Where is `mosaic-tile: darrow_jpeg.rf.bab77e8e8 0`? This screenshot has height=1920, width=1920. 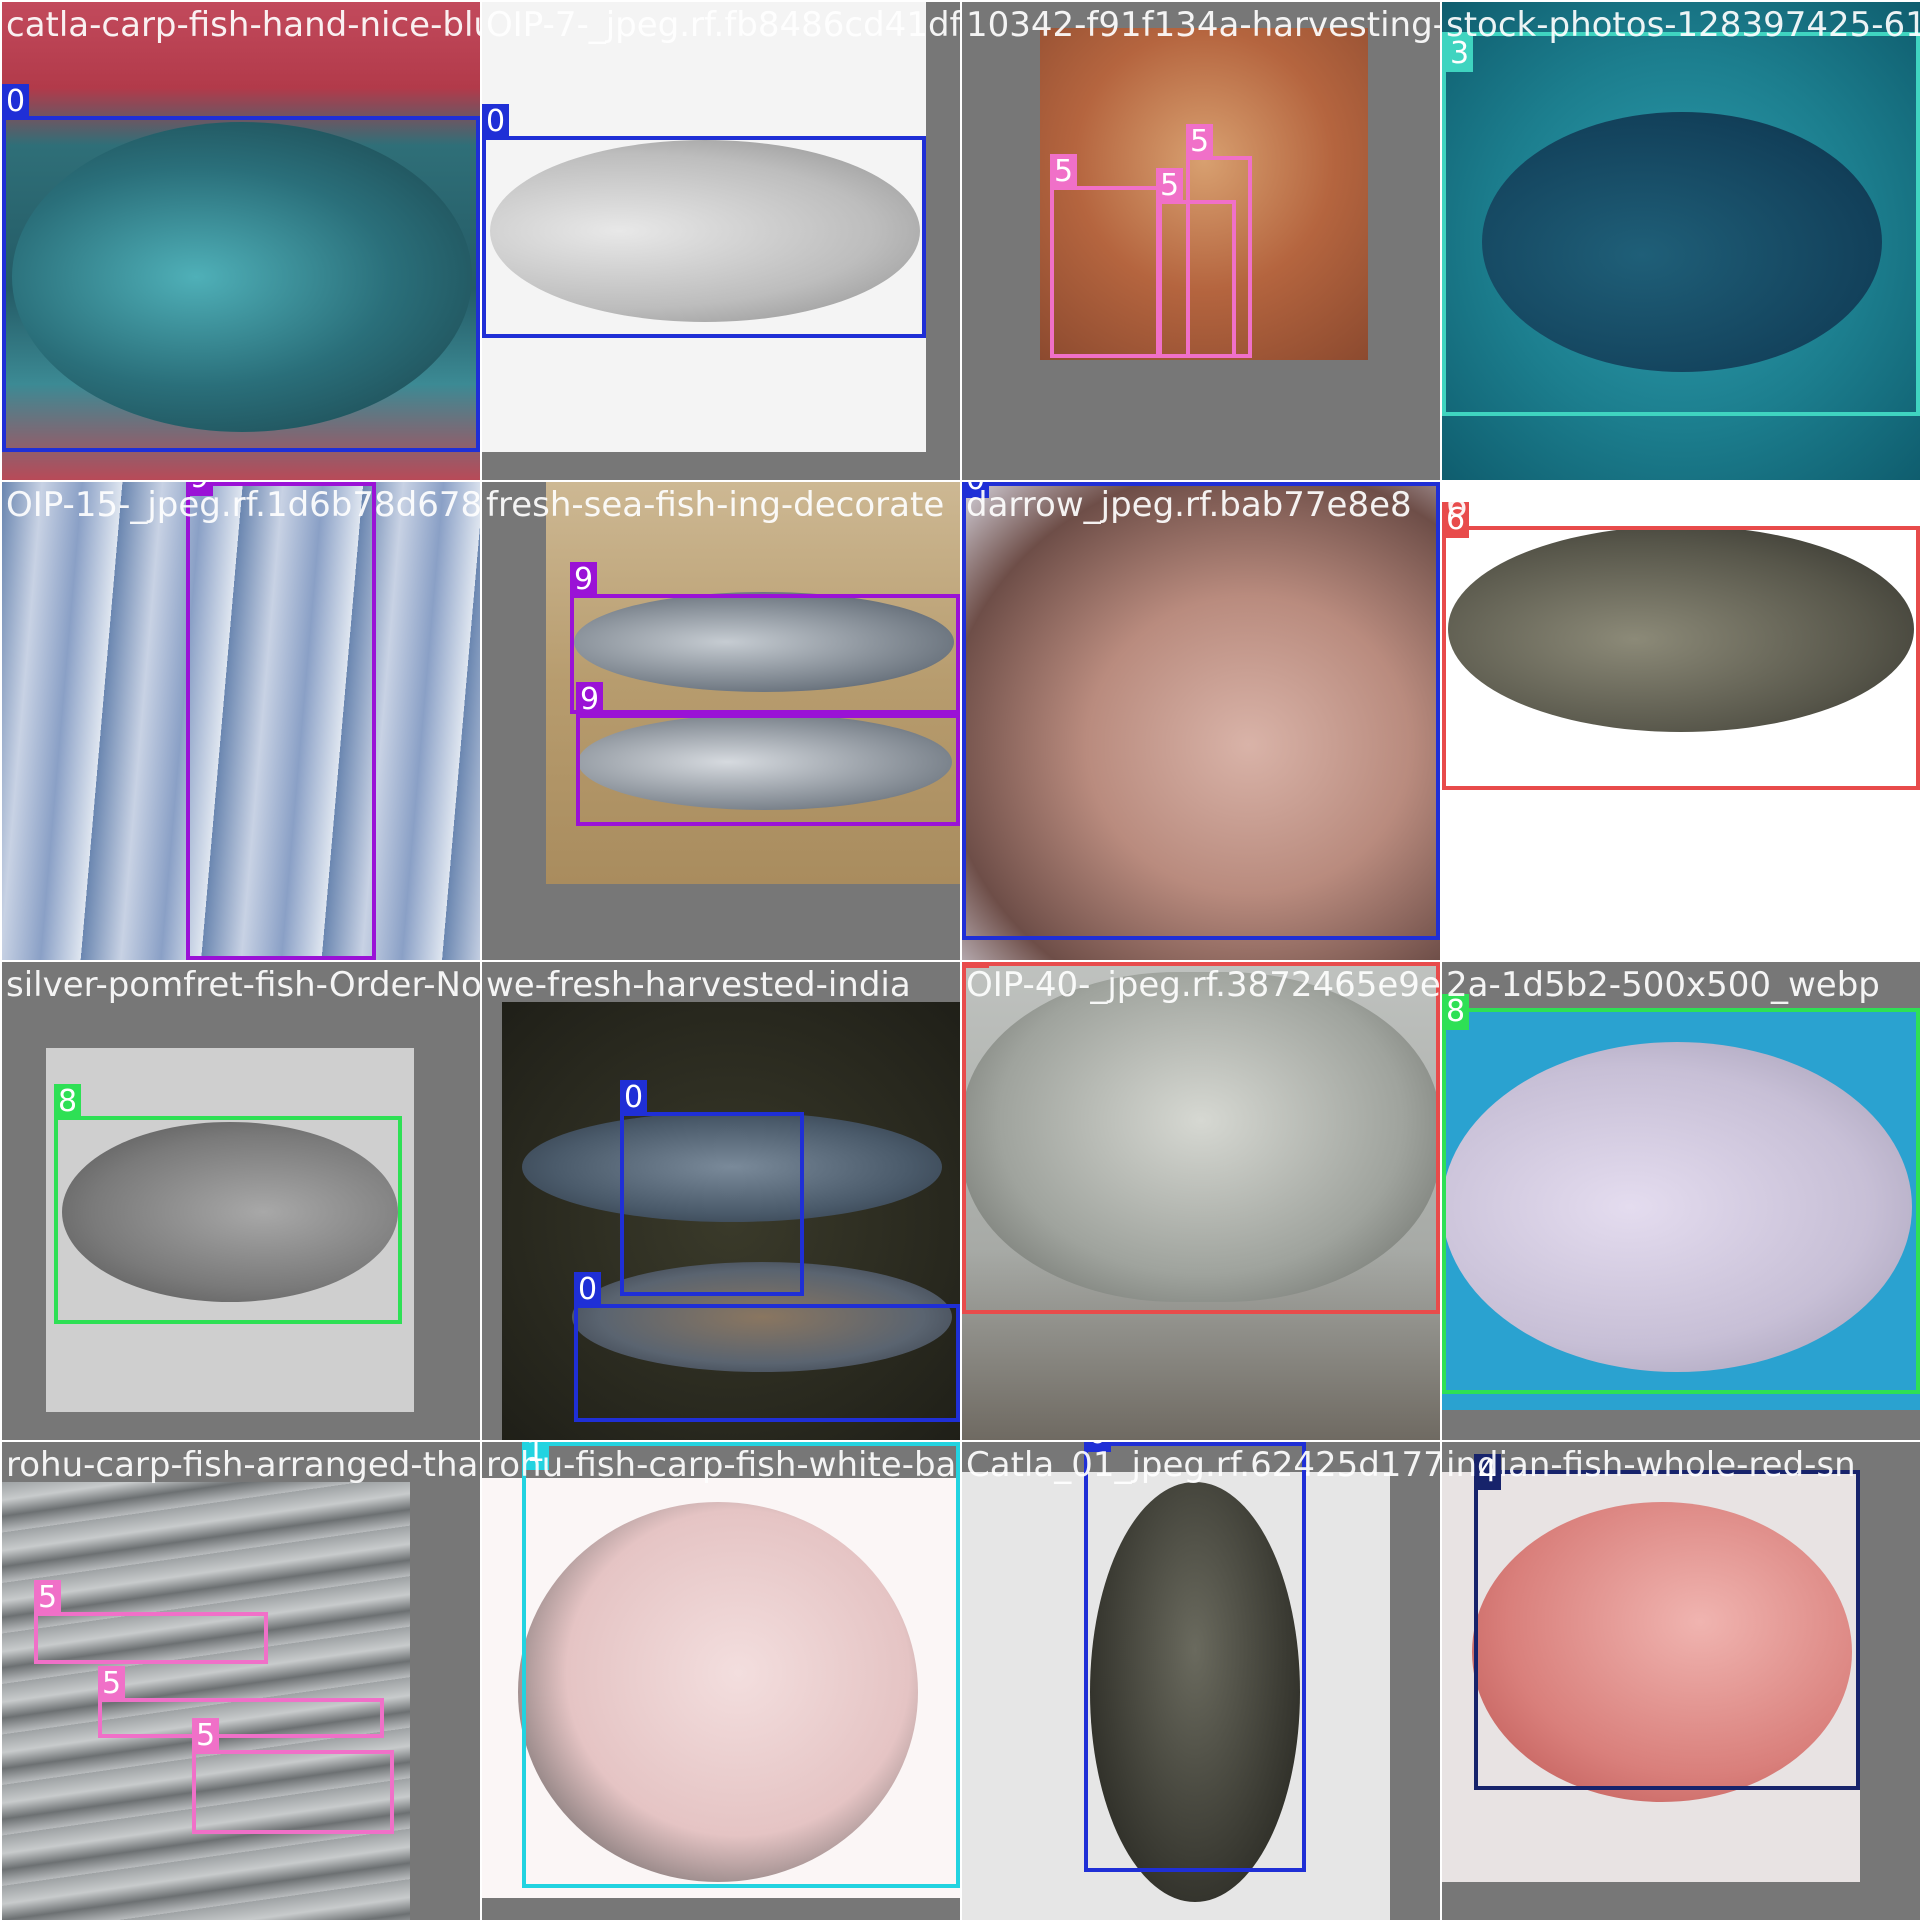 mosaic-tile: darrow_jpeg.rf.bab77e8e8 0 is located at coordinates (1201, 721).